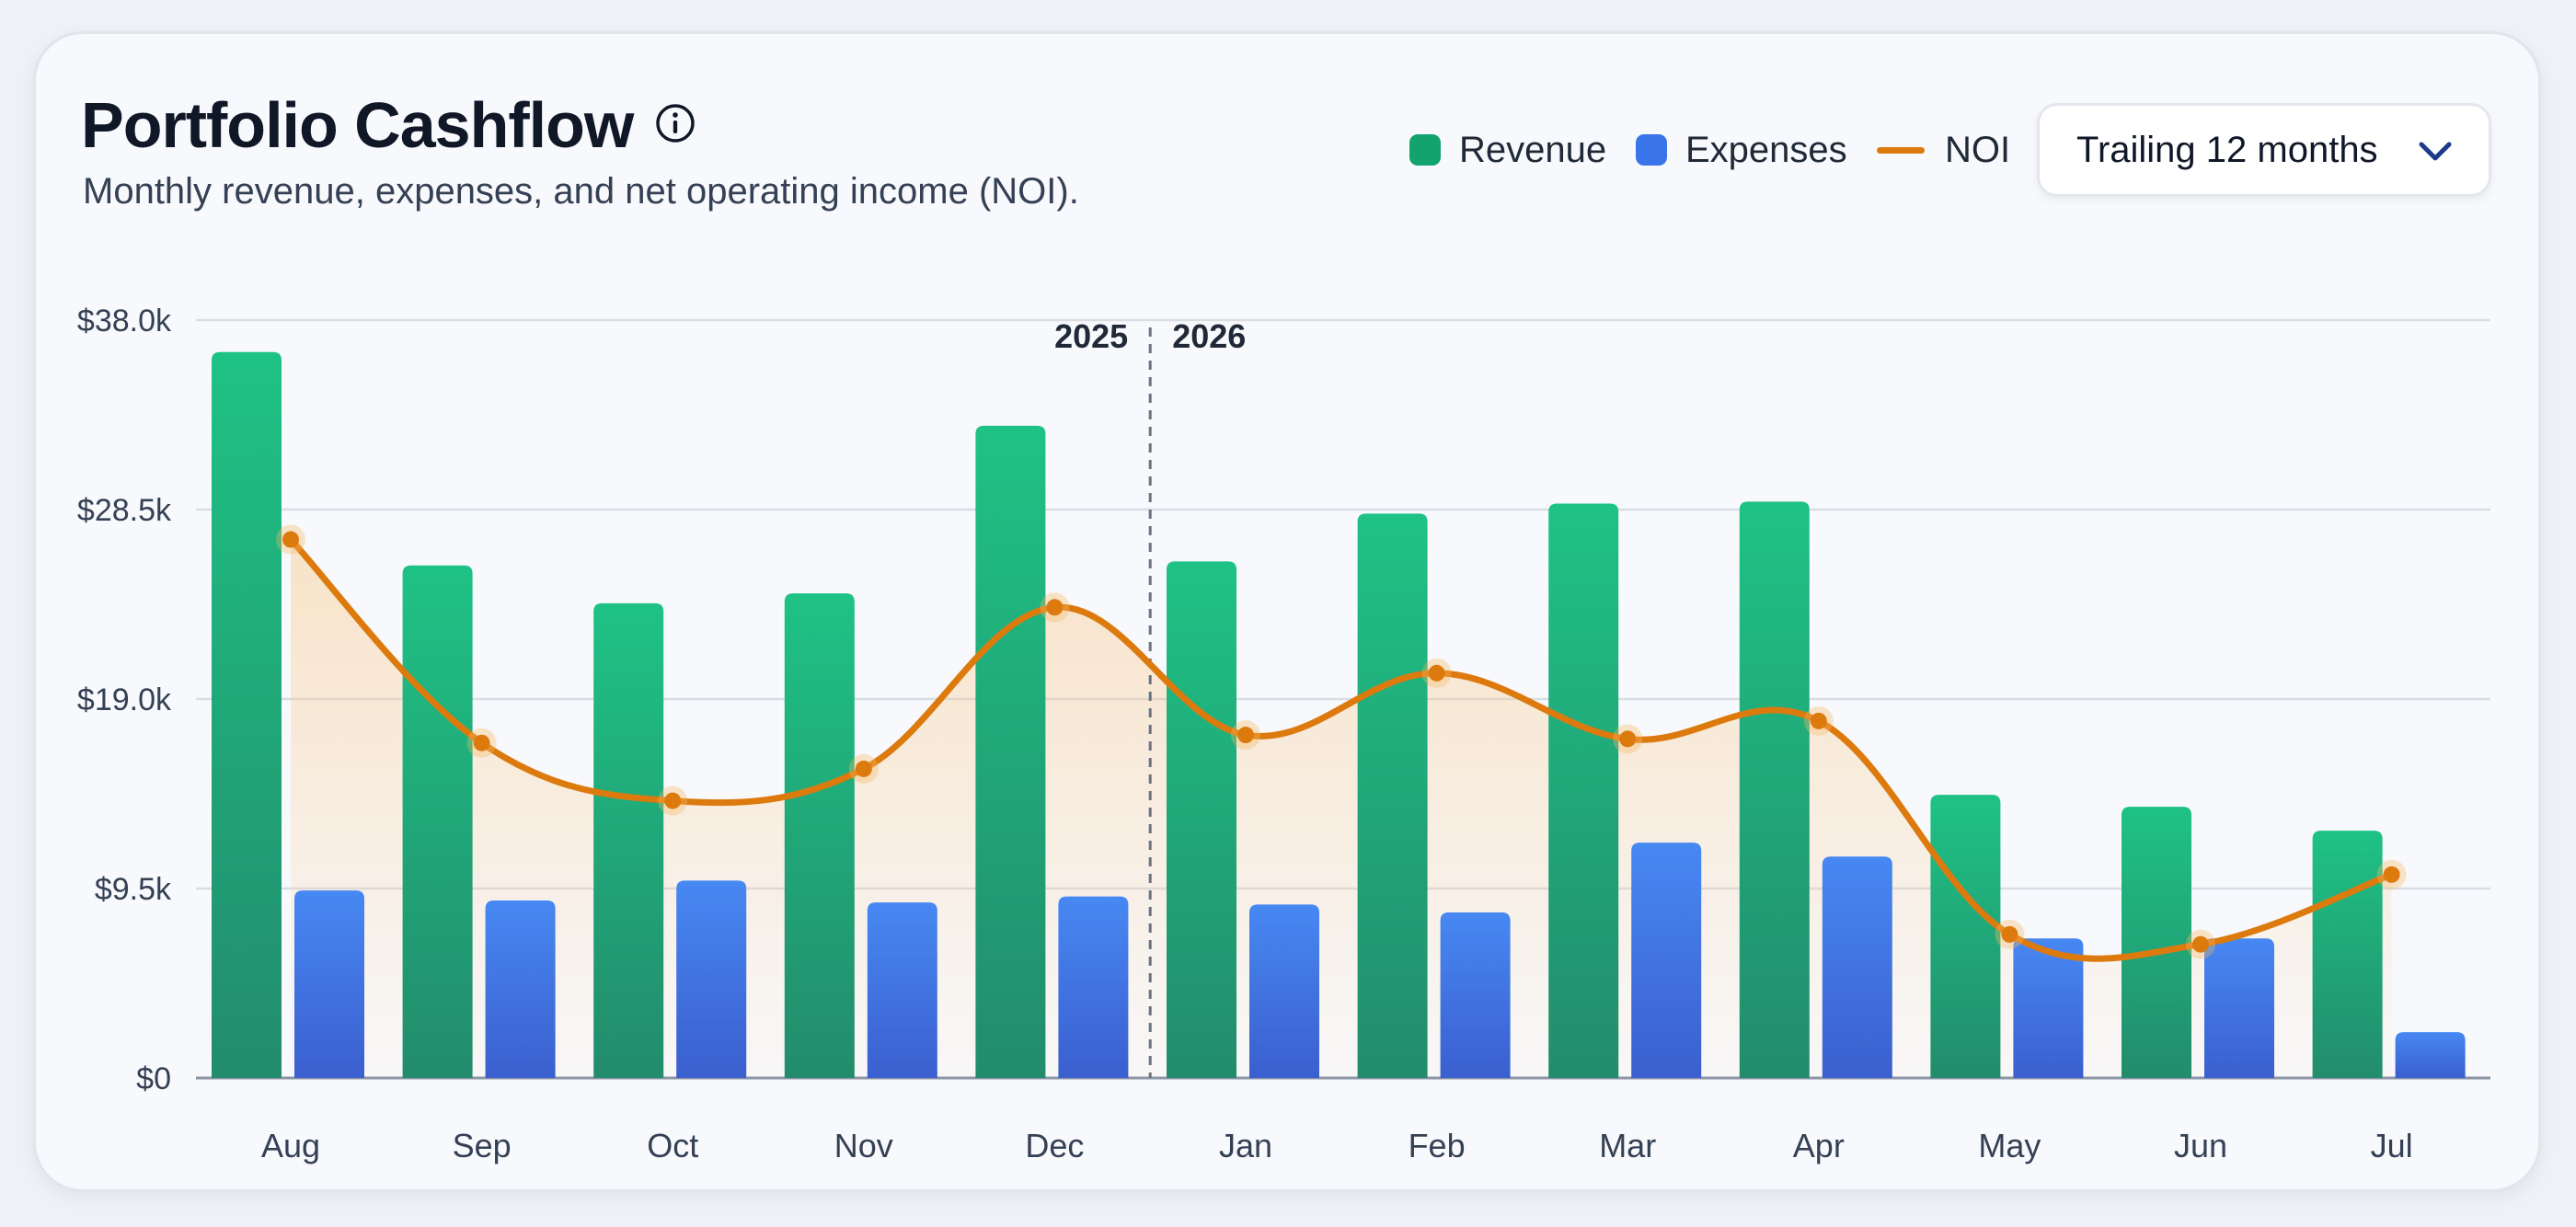 The height and width of the screenshot is (1227, 2576). What do you see at coordinates (1533, 149) in the screenshot?
I see `legend-revenue-label: Revenue` at bounding box center [1533, 149].